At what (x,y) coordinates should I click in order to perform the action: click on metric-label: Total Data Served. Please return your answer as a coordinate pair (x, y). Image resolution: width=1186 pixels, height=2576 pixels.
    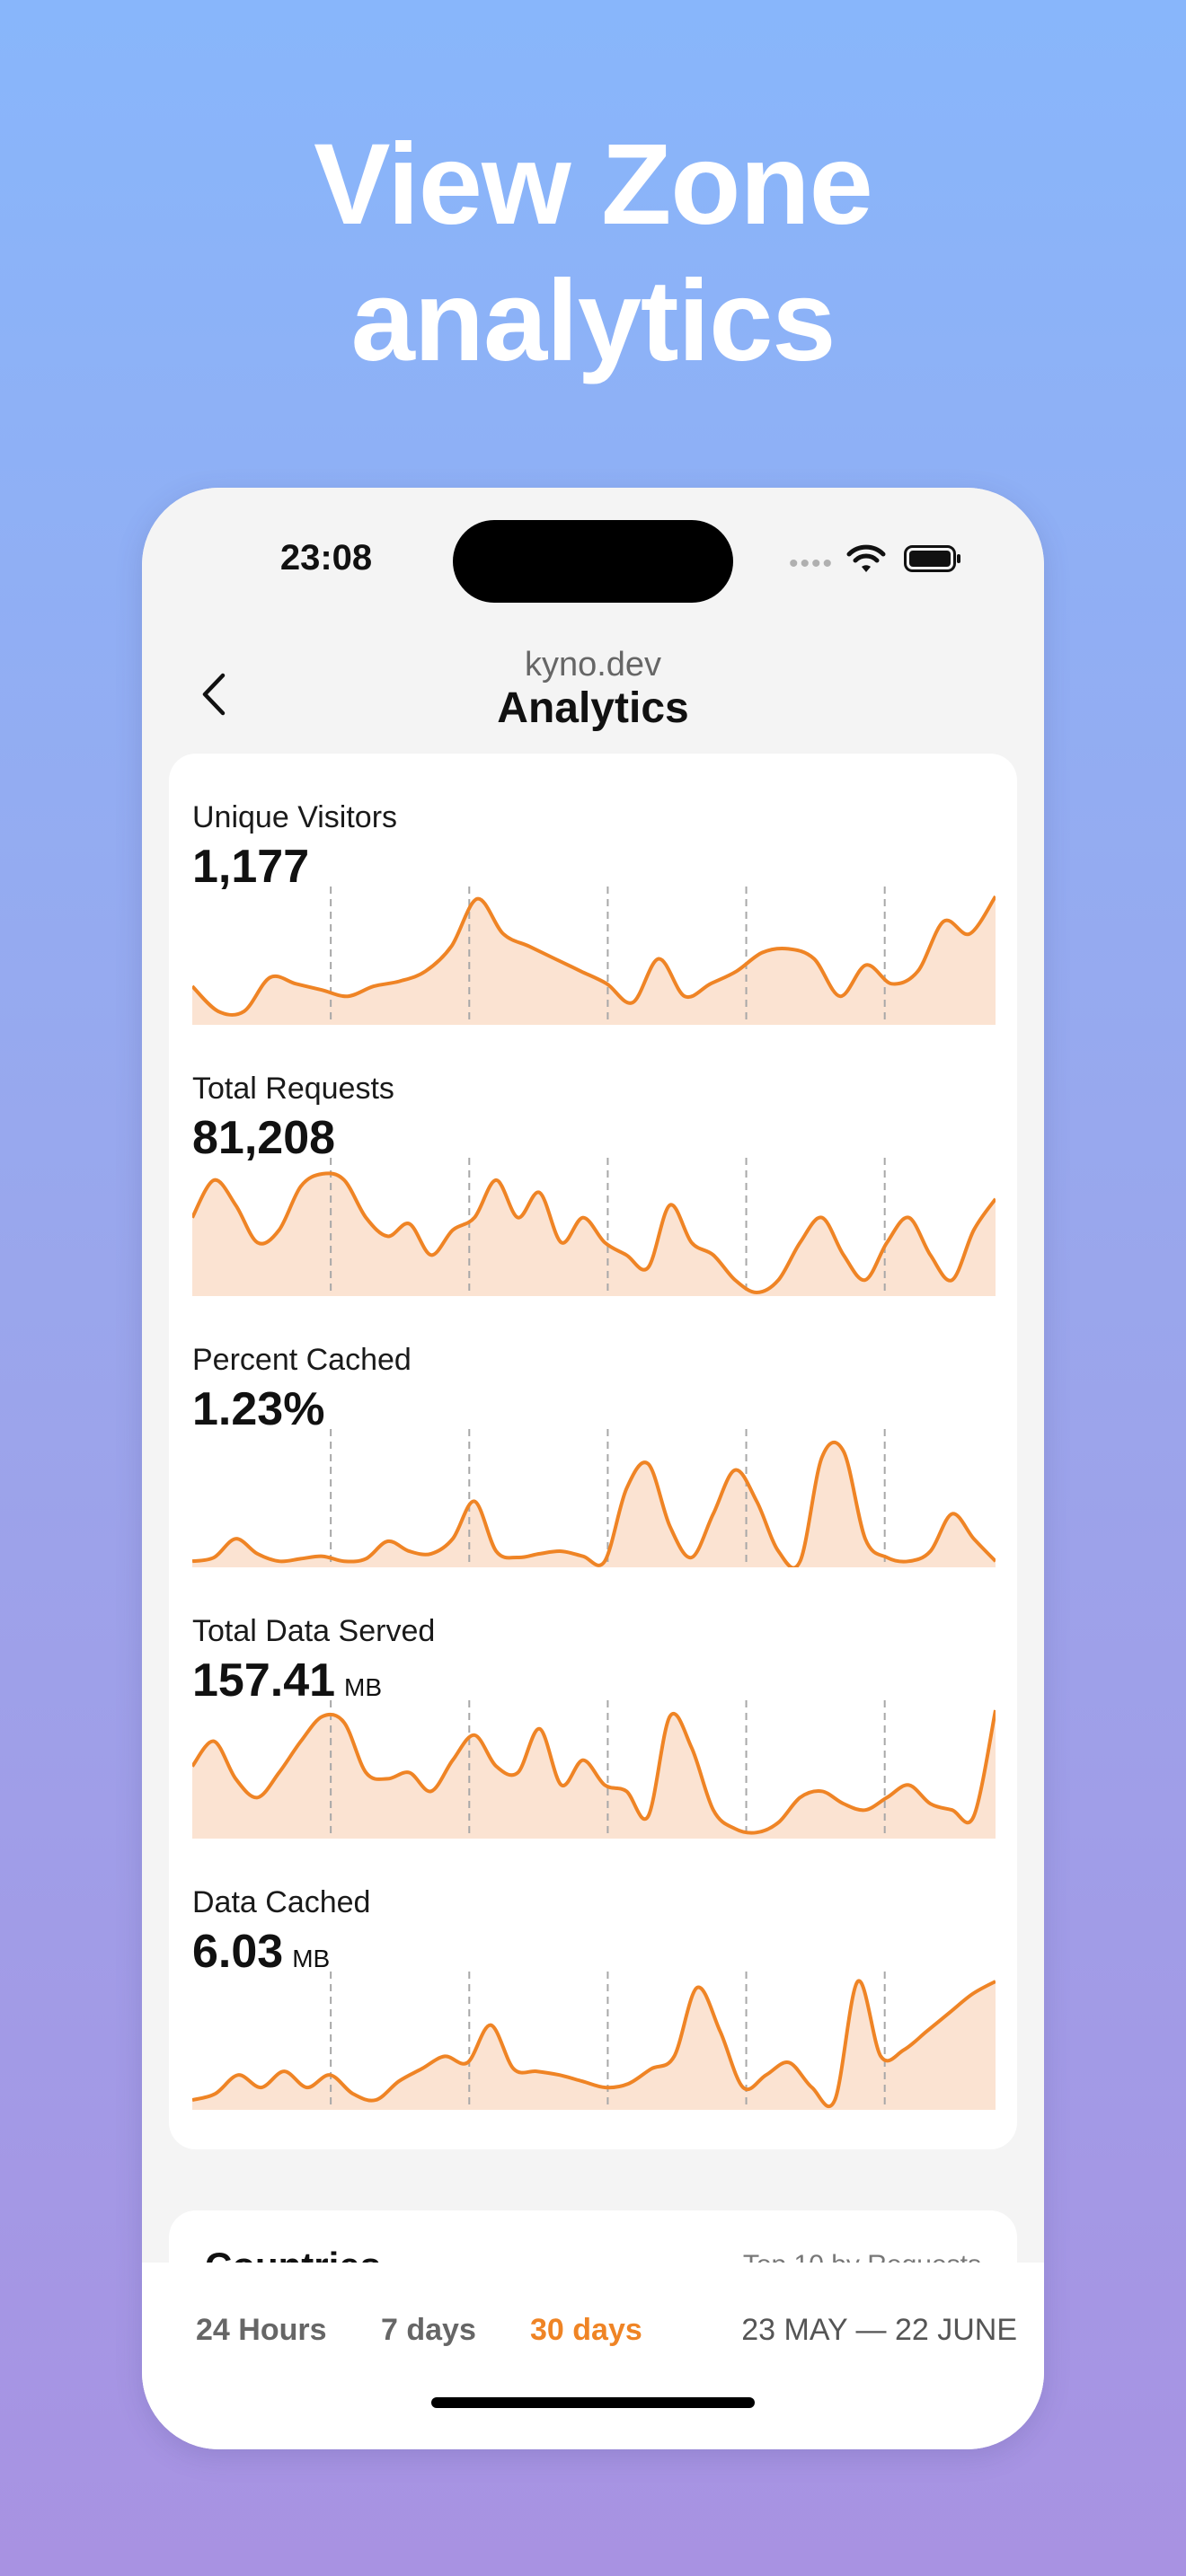
    Looking at the image, I should click on (314, 1631).